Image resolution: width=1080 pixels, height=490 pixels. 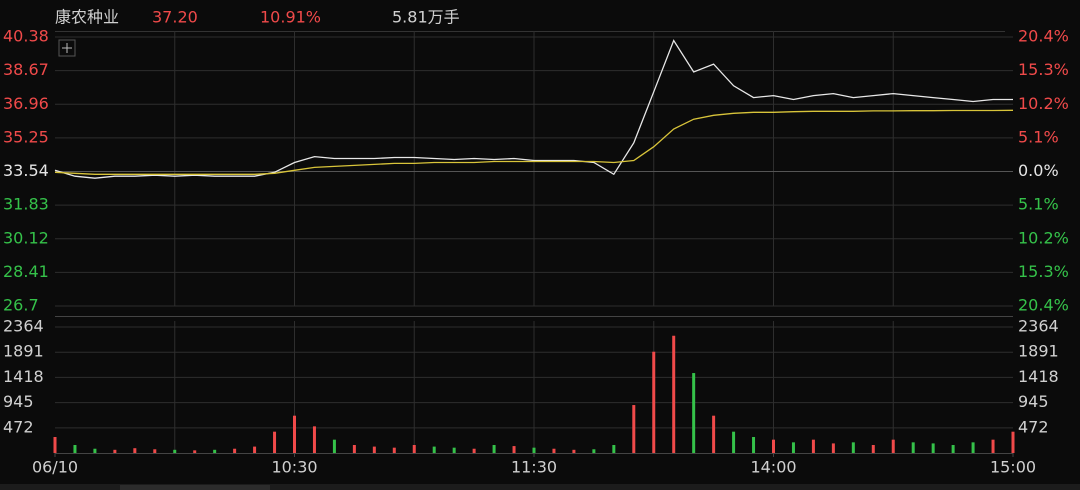 I want to click on x-tick-label: 14:00, so click(x=773, y=467).